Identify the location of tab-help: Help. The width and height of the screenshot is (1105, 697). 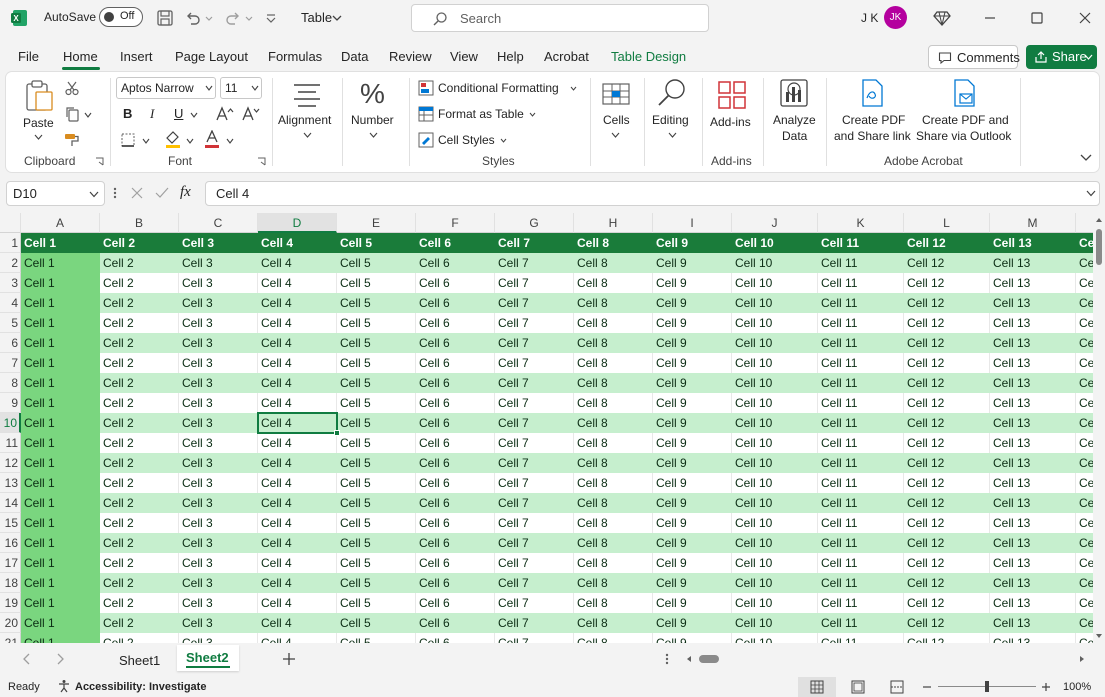
(510, 56).